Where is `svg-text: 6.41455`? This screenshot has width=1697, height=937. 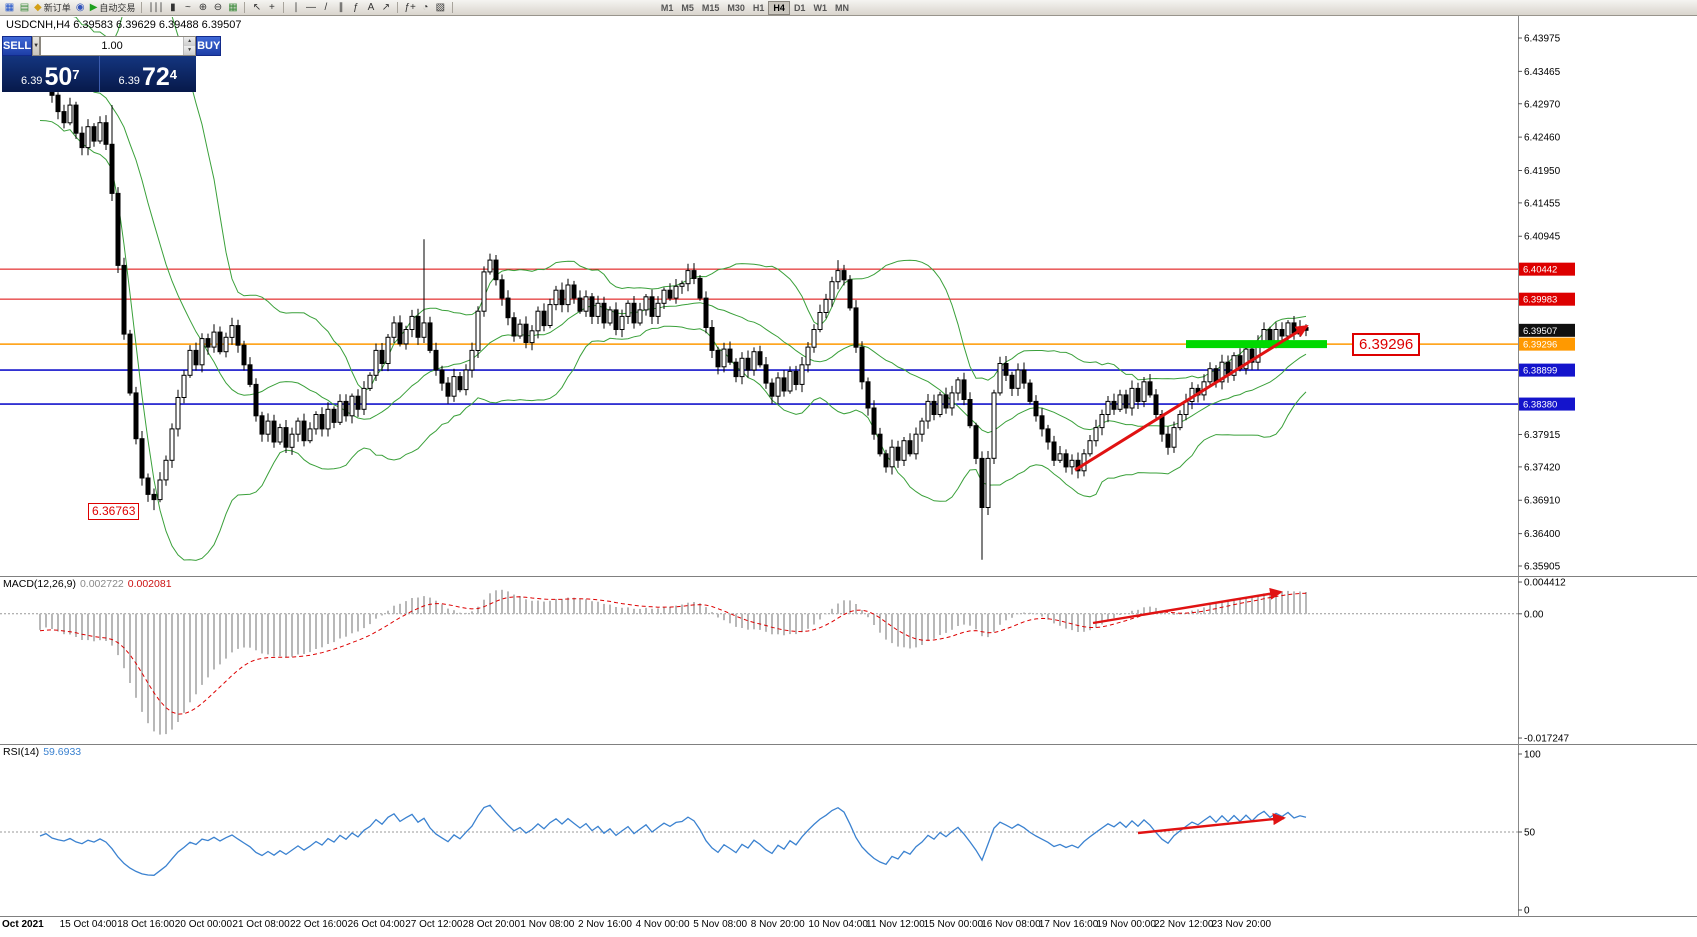 svg-text: 6.41455 is located at coordinates (1542, 203).